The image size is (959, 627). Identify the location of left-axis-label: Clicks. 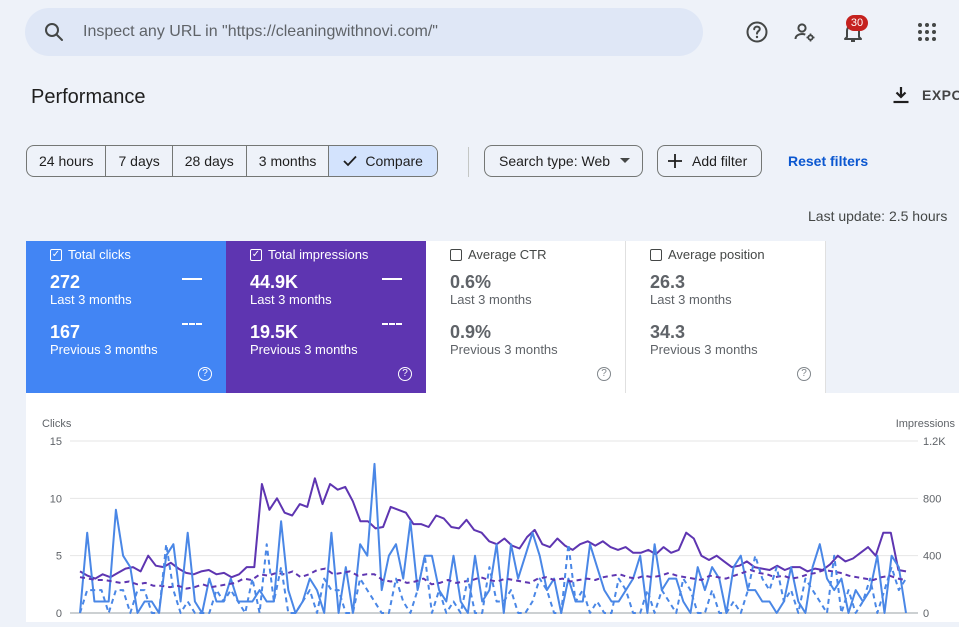
(57, 424).